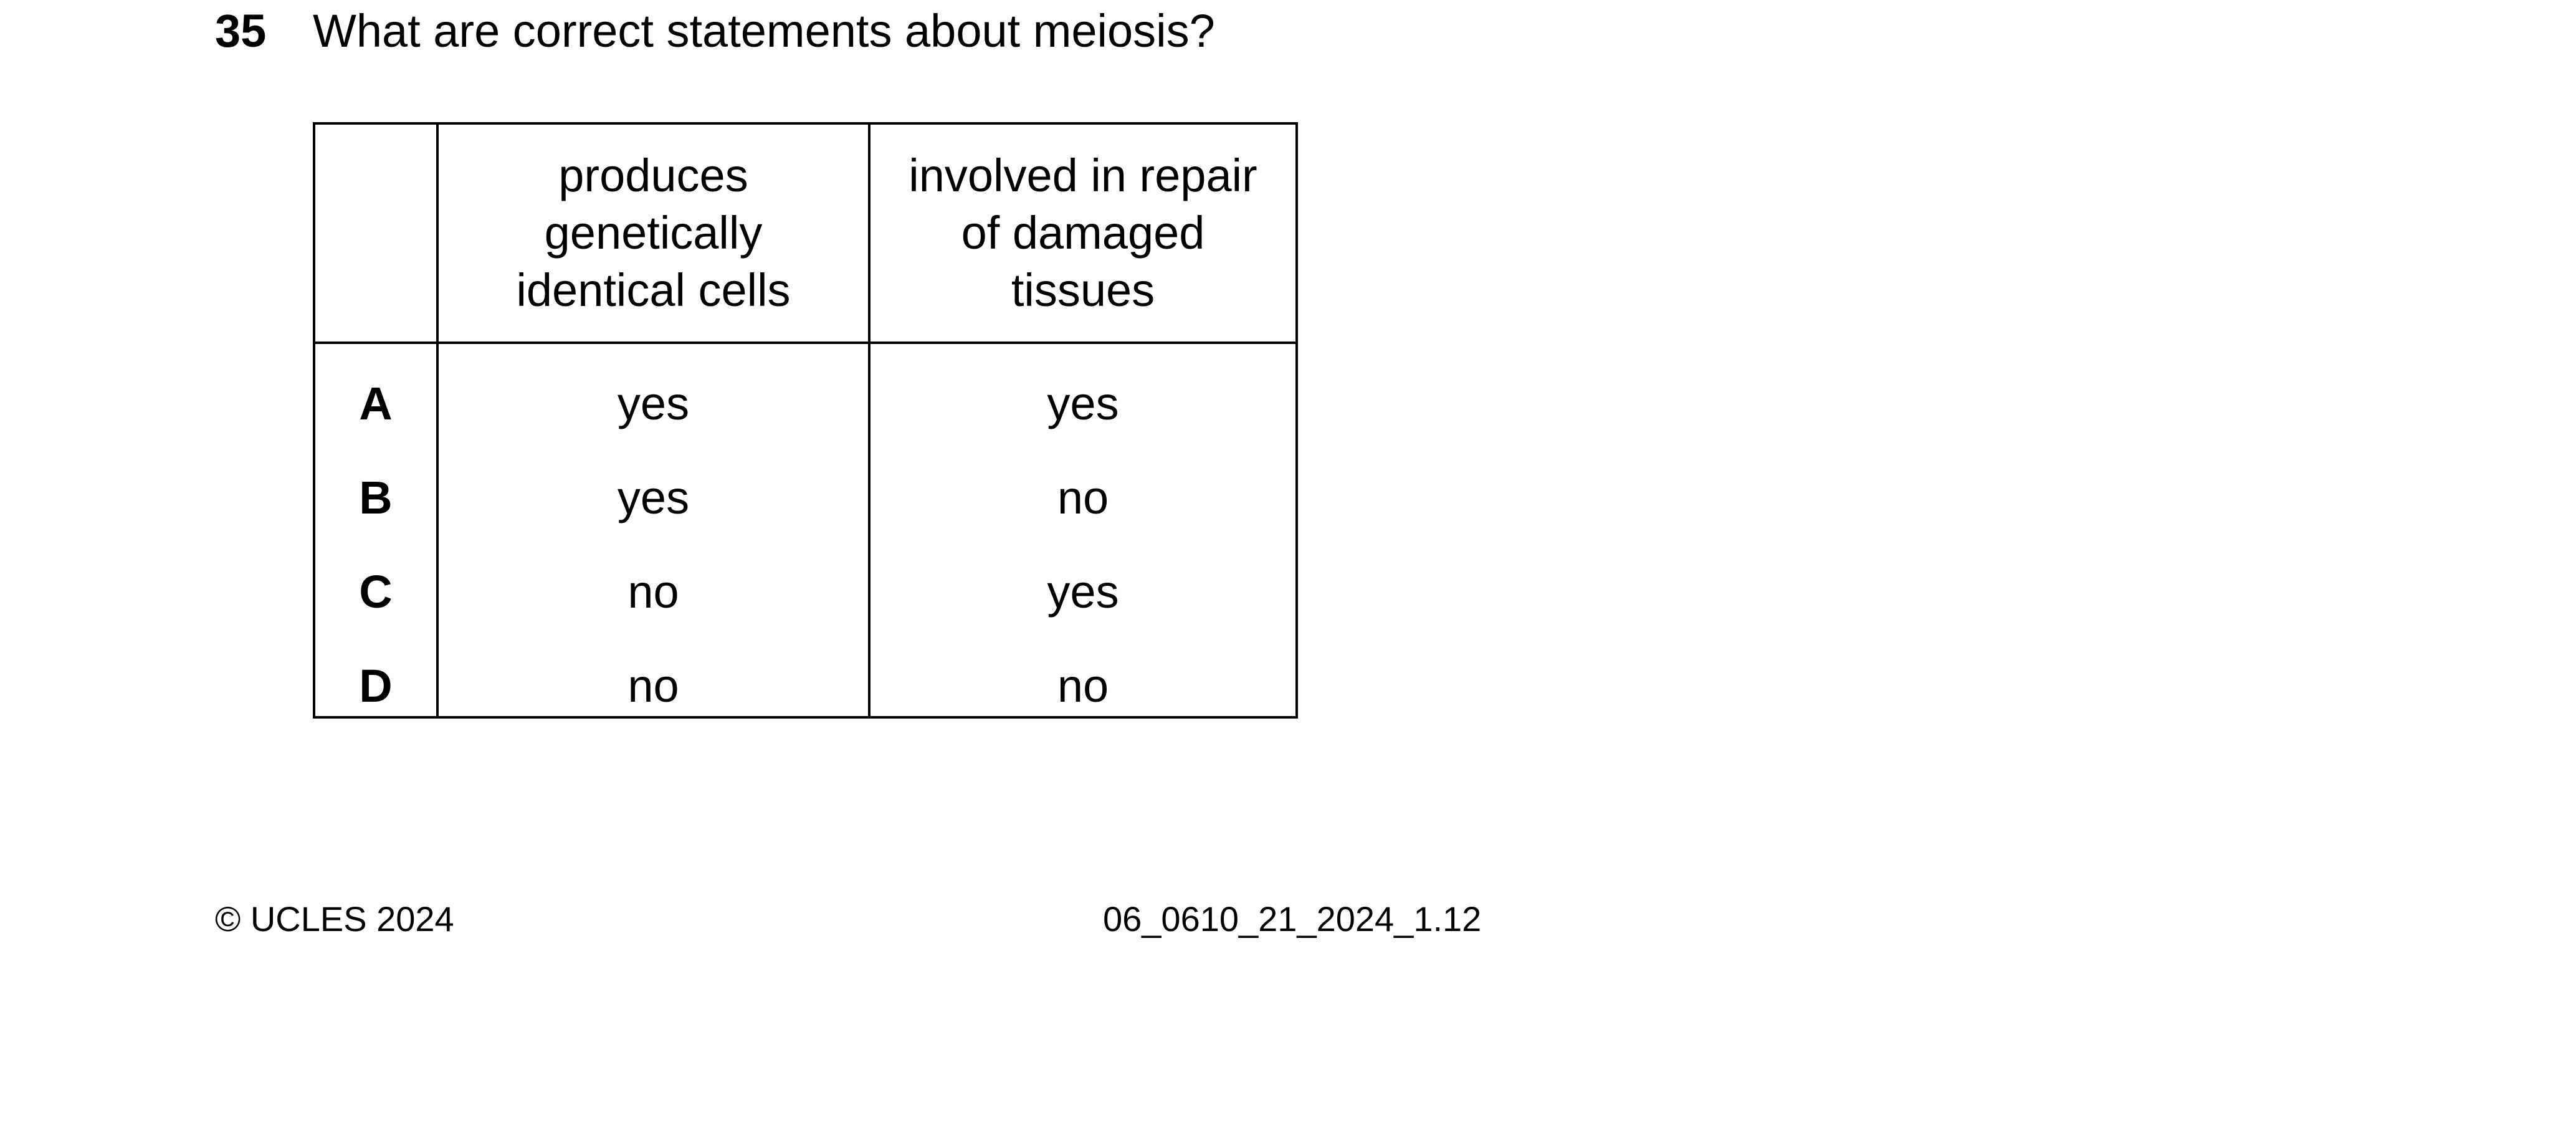 This screenshot has height=1123, width=2576. I want to click on column-header-repair-damaged-tissues: involved in repair of damaged tissues, so click(1083, 233).